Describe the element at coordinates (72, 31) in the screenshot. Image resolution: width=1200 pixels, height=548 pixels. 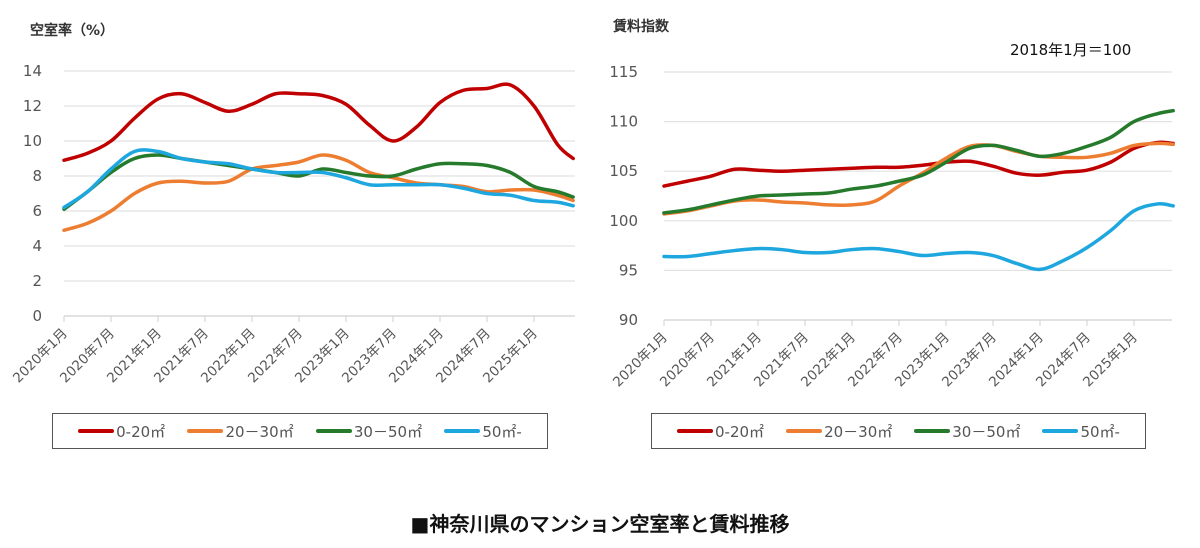
I see `vacancy-chart-title: 空室率（%）` at that location.